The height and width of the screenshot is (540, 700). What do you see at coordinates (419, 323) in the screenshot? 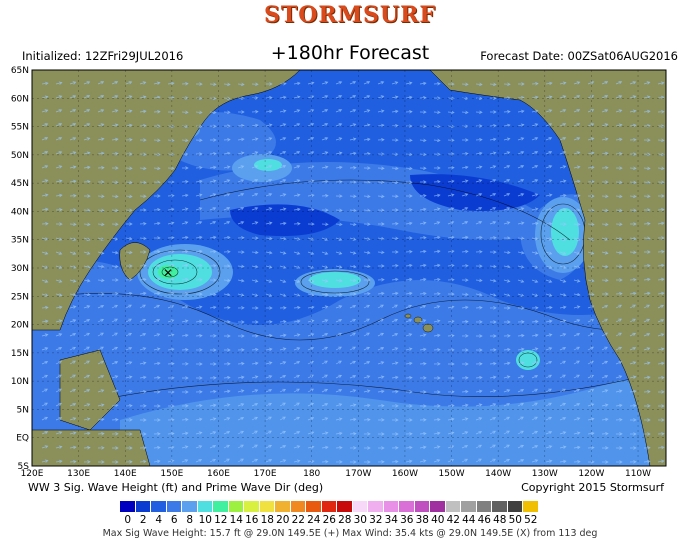
I see `hawaii-islands` at bounding box center [419, 323].